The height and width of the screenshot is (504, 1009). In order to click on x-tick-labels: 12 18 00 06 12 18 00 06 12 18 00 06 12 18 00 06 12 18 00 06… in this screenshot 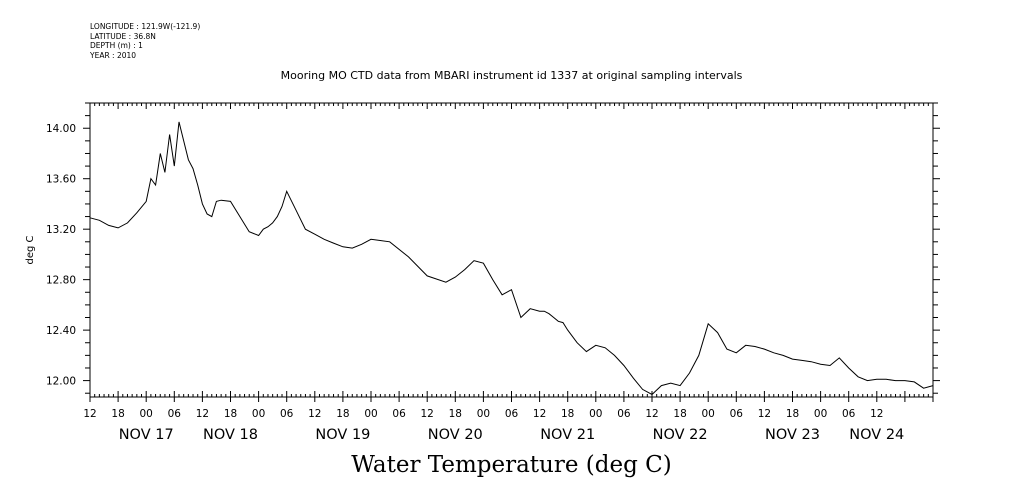, I will do `click(483, 414)`.